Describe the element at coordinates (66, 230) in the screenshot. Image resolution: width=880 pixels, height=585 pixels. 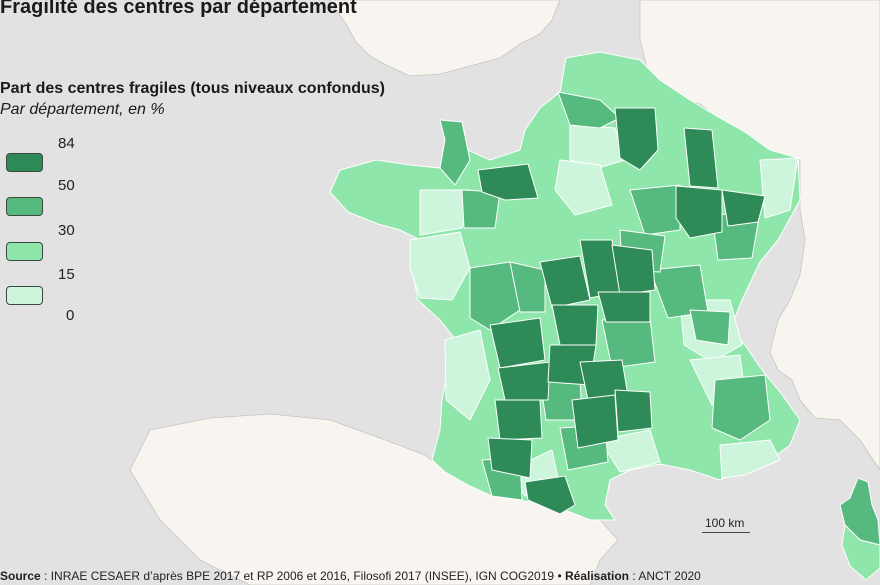
I see `legend-tick-30: 30` at that location.